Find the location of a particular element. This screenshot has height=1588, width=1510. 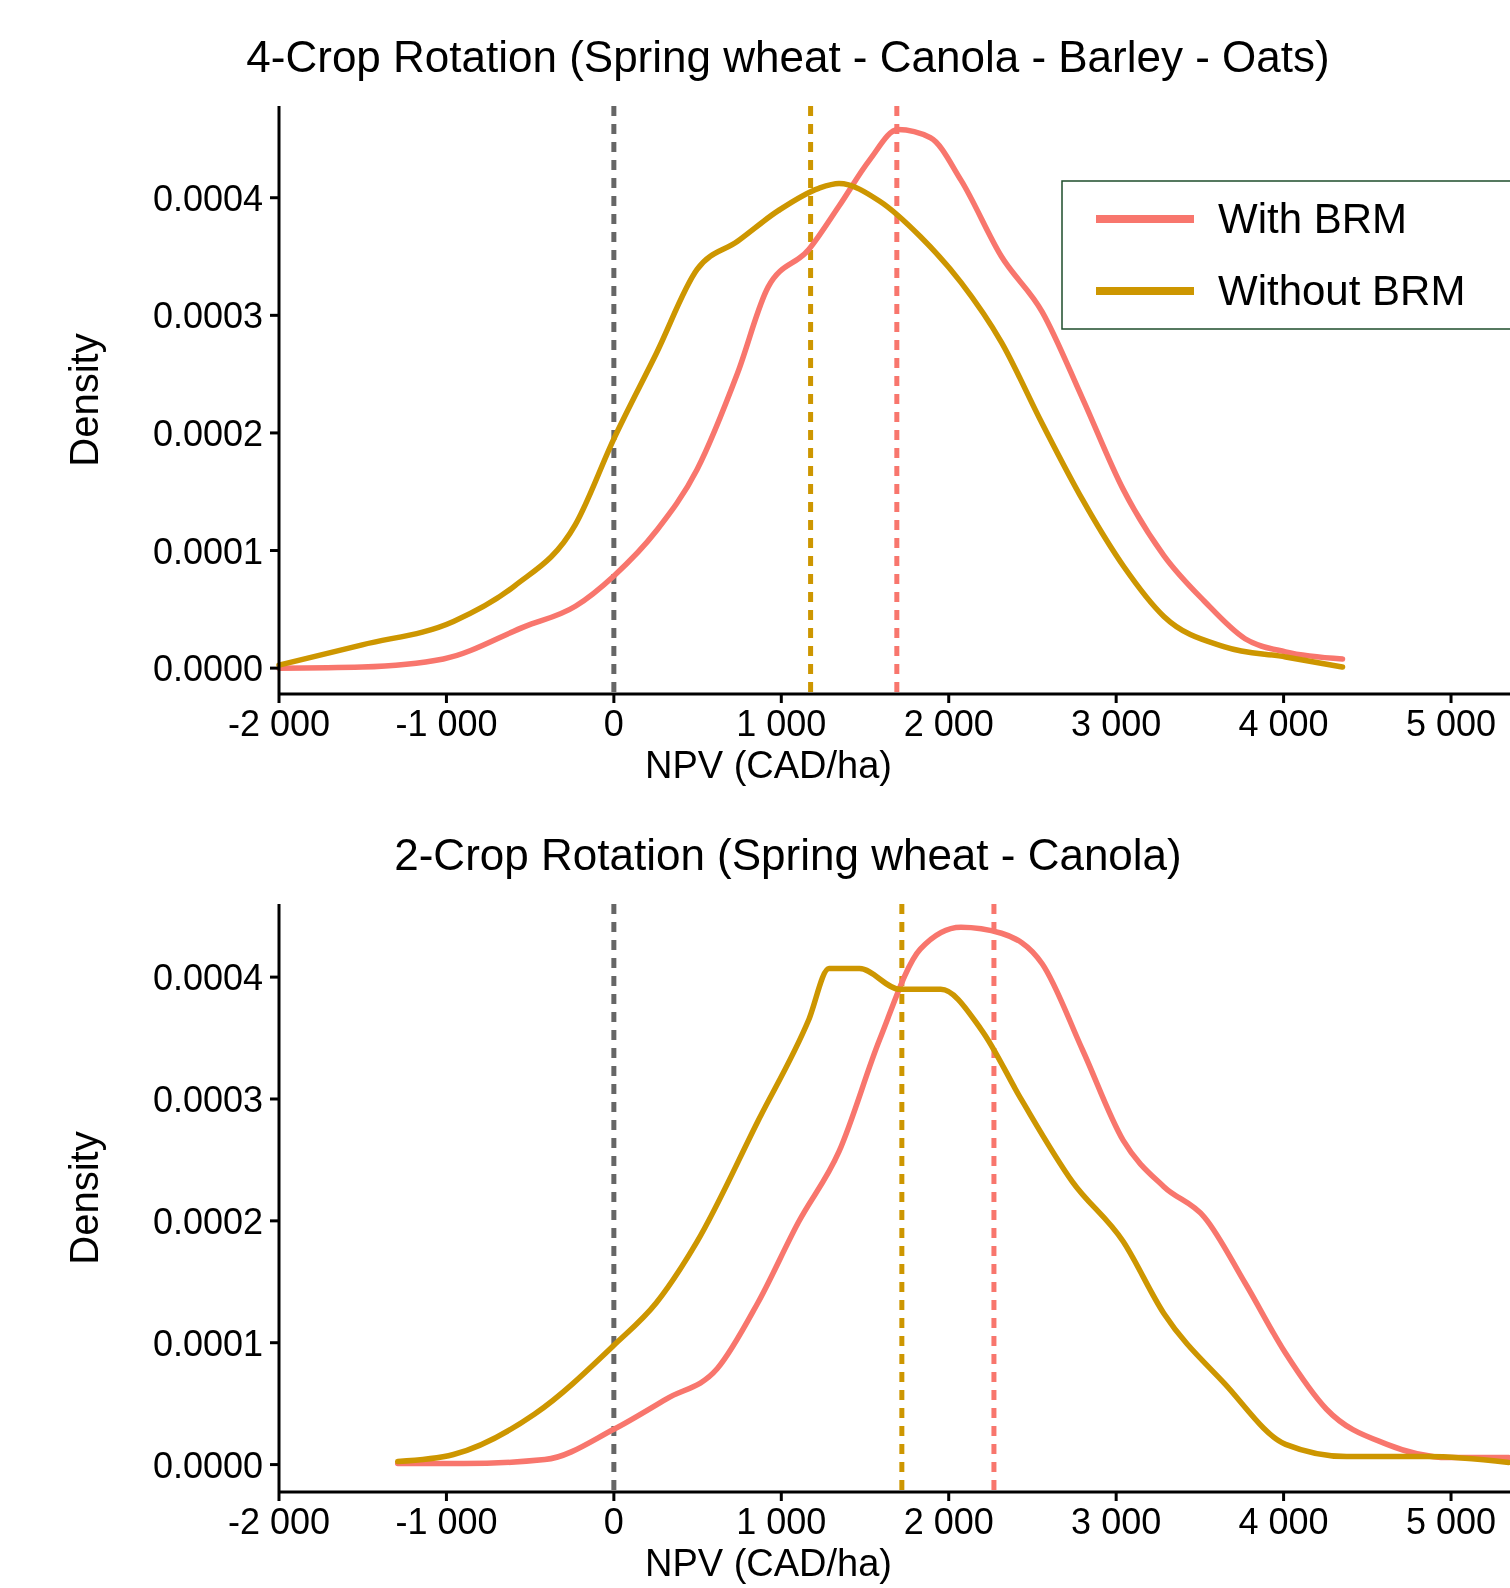

legend-label: Without BRM is located at coordinates (1342, 290).